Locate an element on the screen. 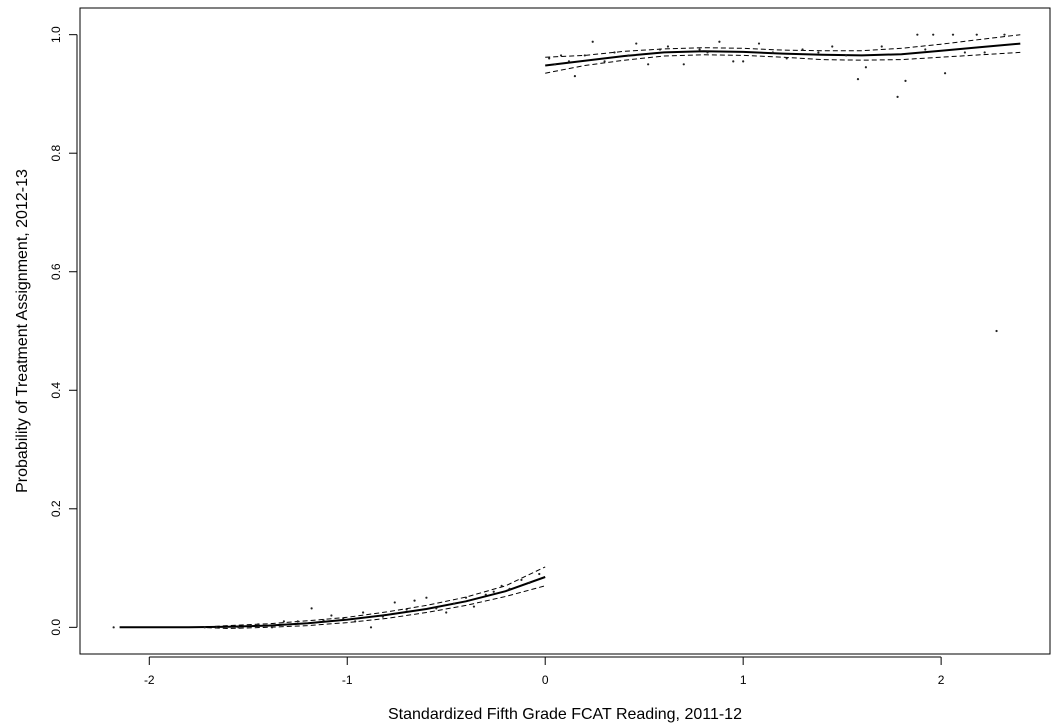 The width and height of the screenshot is (1052, 726). x-tick-label: -1 is located at coordinates (347, 680).